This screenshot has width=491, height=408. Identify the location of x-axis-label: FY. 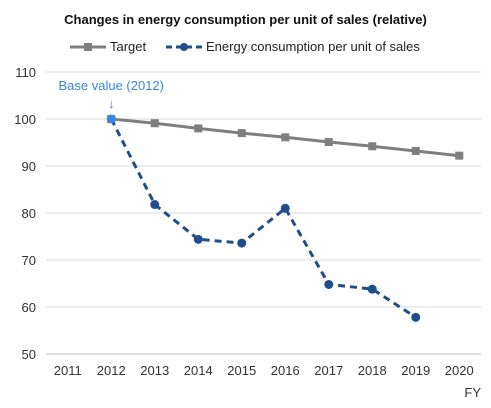
(472, 392).